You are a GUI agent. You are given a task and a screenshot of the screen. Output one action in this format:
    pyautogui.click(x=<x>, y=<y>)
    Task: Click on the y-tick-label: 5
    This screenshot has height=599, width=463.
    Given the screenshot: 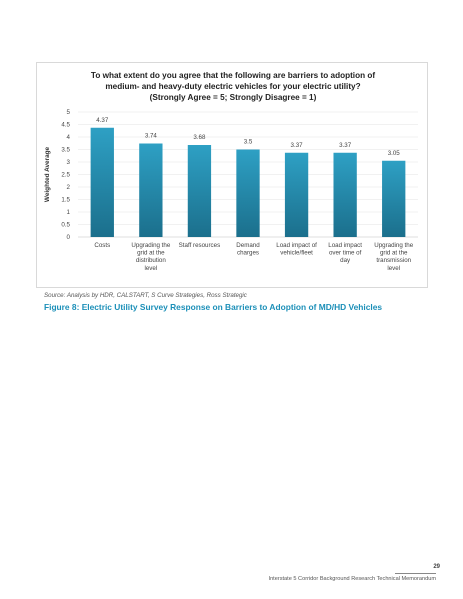 What is the action you would take?
    pyautogui.click(x=69, y=112)
    